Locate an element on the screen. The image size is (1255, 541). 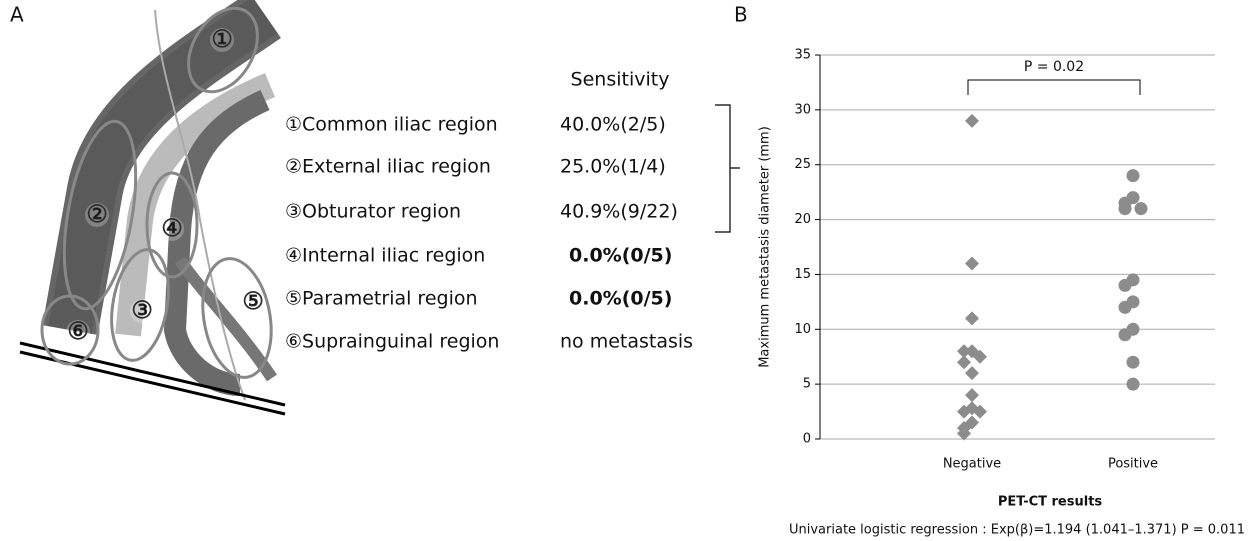
sensitivity: 40.9%(9/22) is located at coordinates (619, 212).